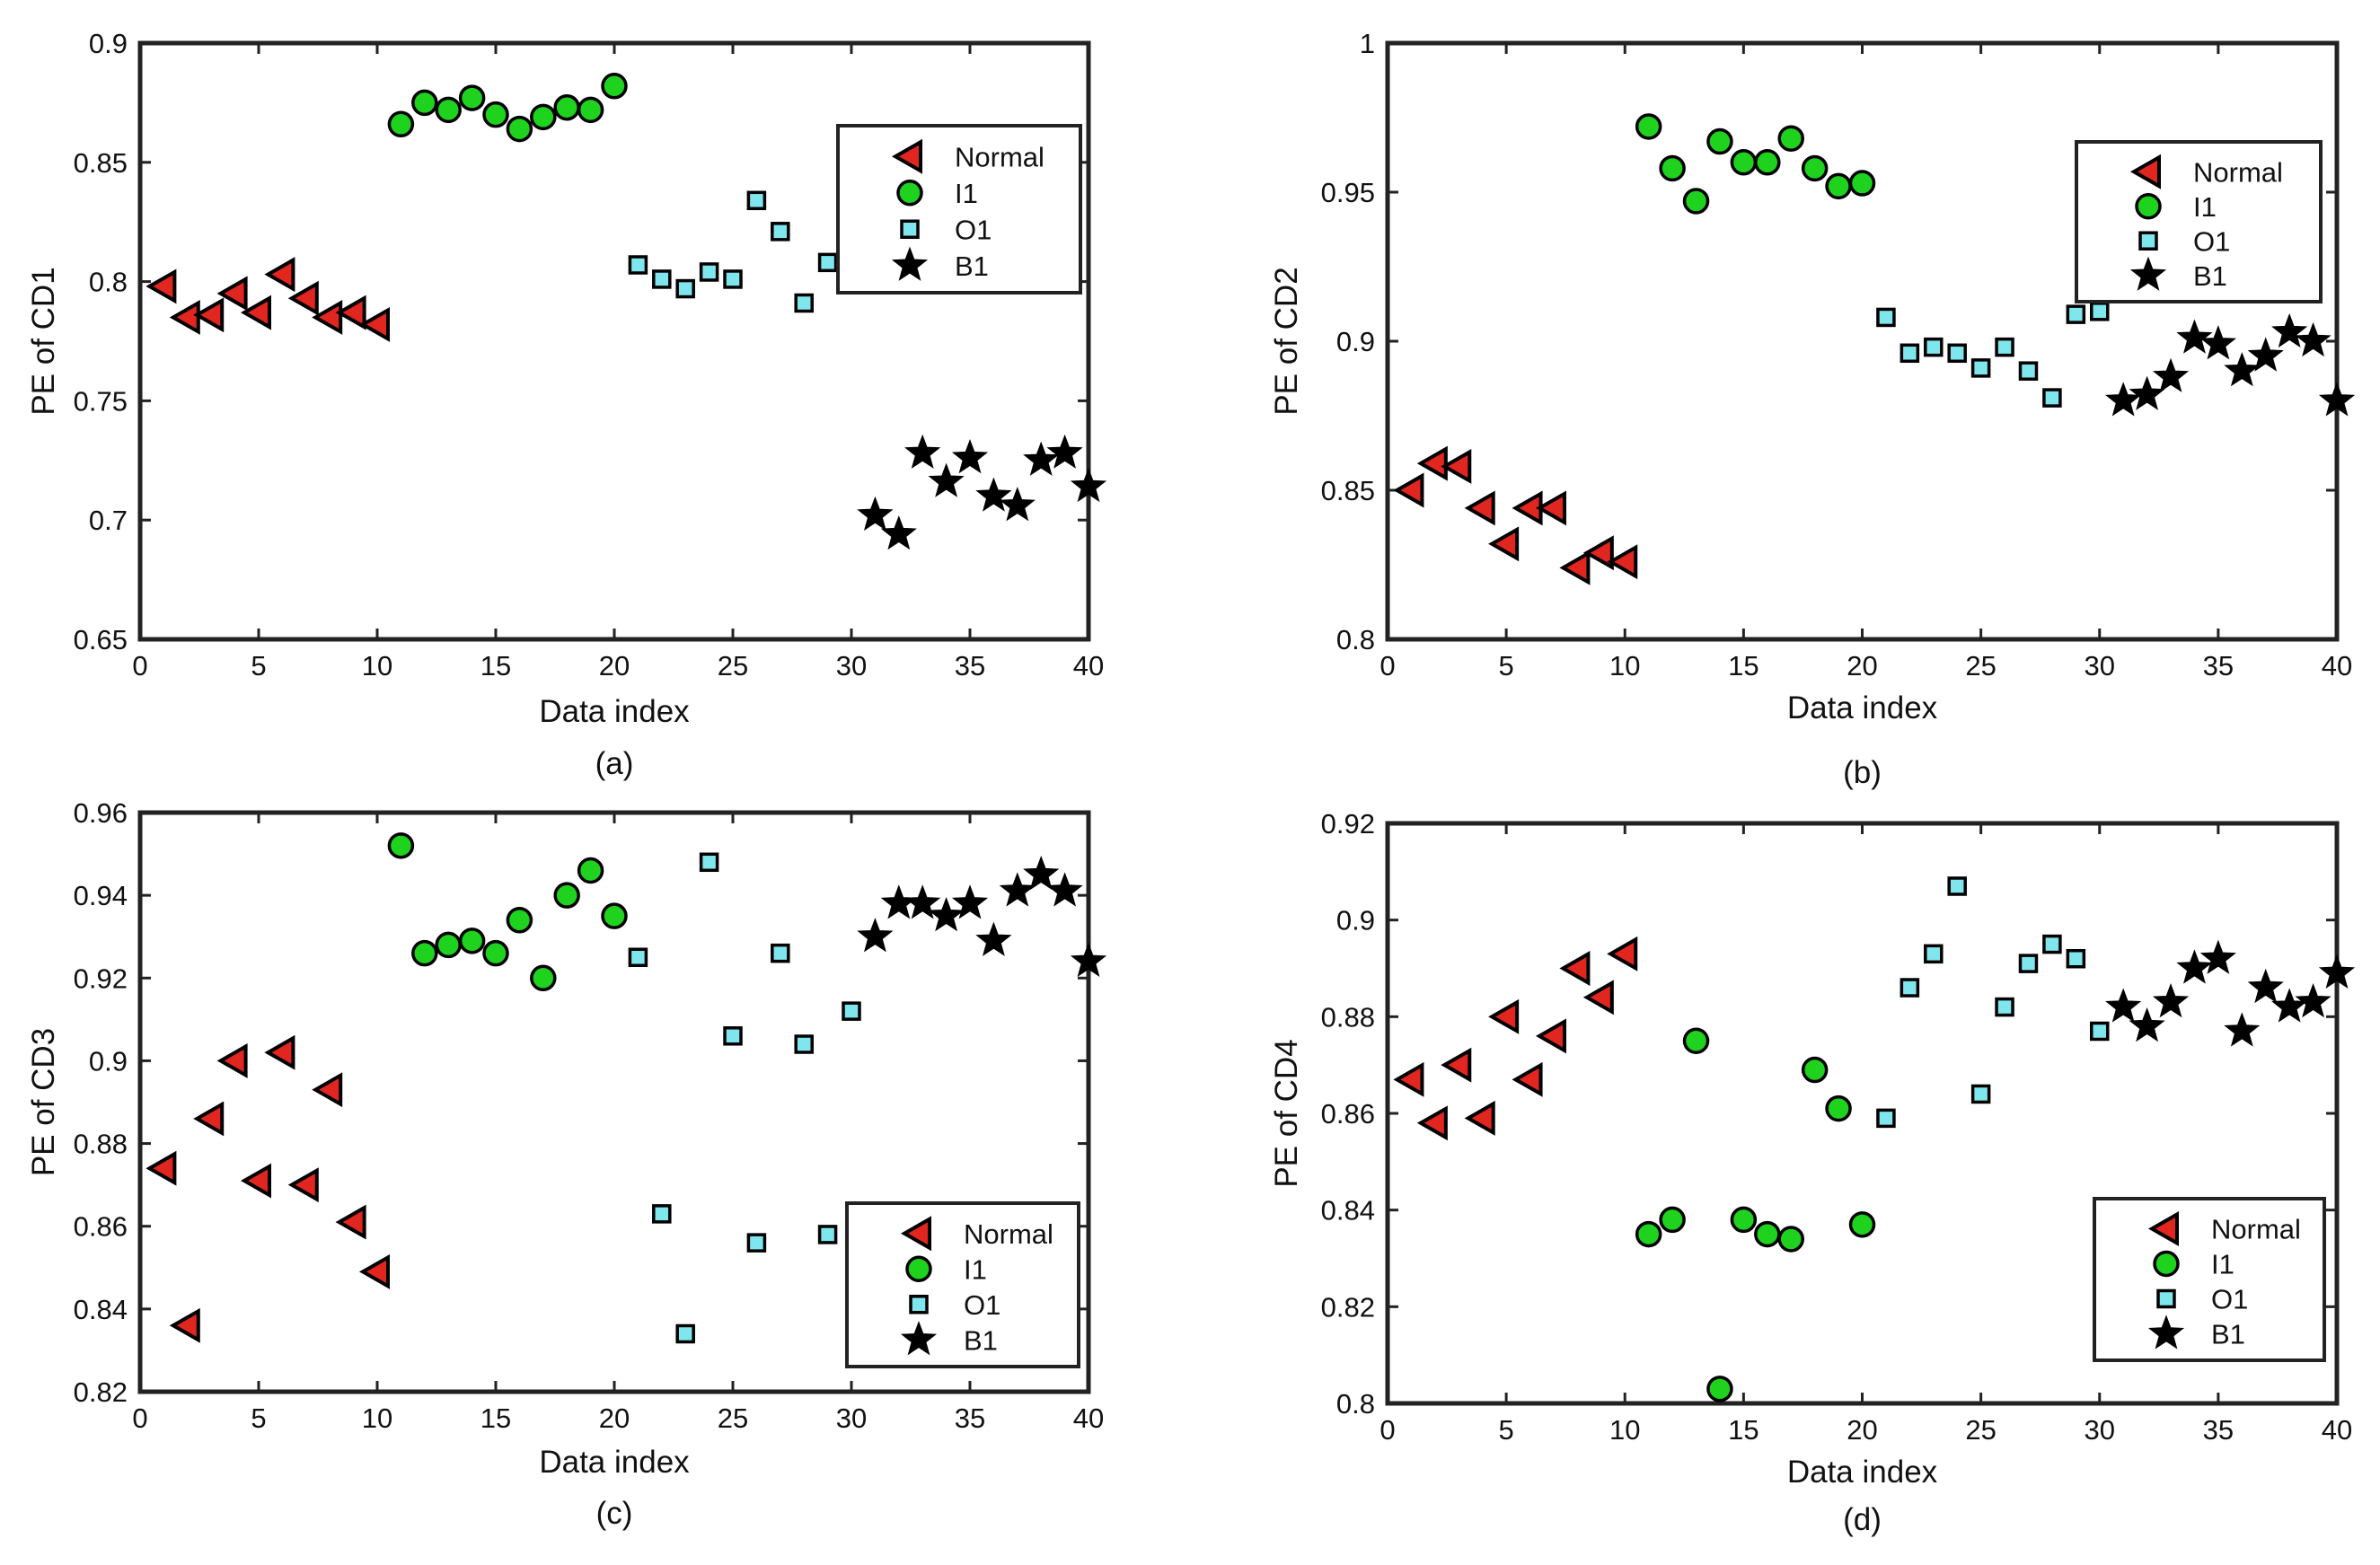 The image size is (2380, 1565). Describe the element at coordinates (919, 1338) in the screenshot. I see `legend-marker-b1` at that location.